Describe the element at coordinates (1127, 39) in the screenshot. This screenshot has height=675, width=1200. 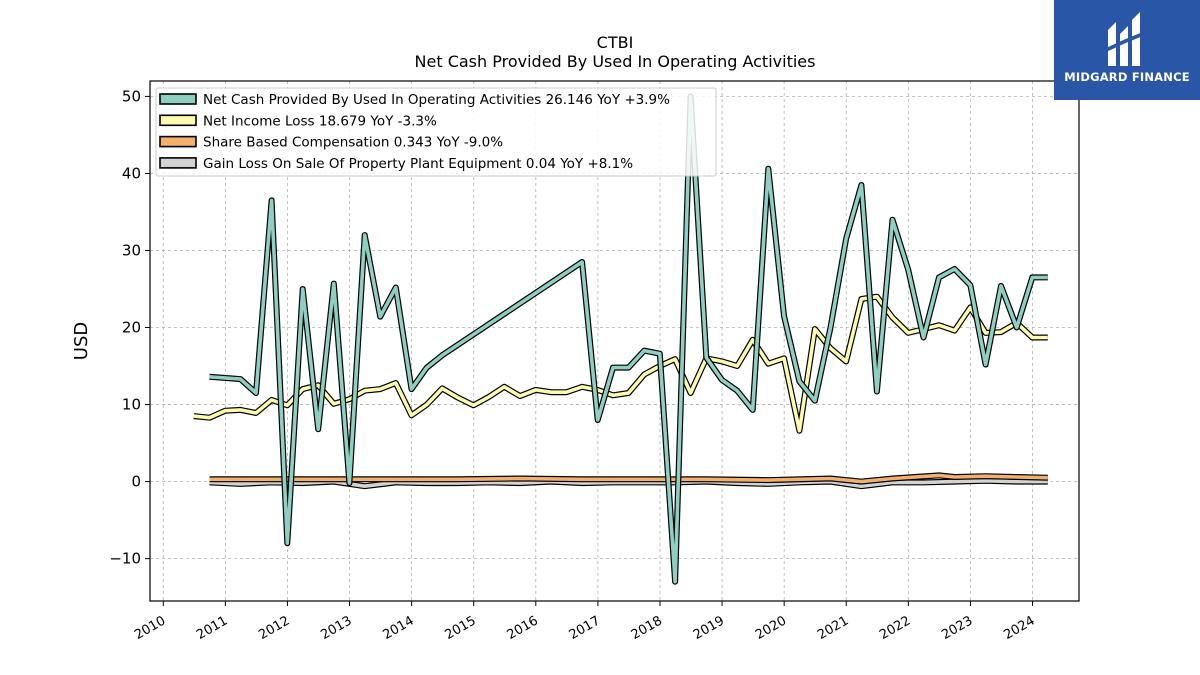
I see `midgard-logo-icon` at that location.